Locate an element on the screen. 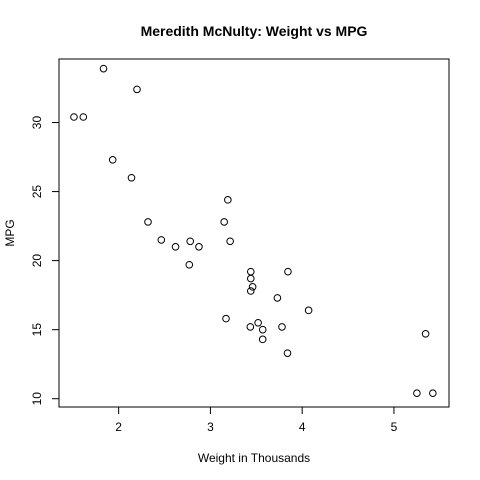 This screenshot has height=480, width=480. x-tick-label: 4 is located at coordinates (302, 427).